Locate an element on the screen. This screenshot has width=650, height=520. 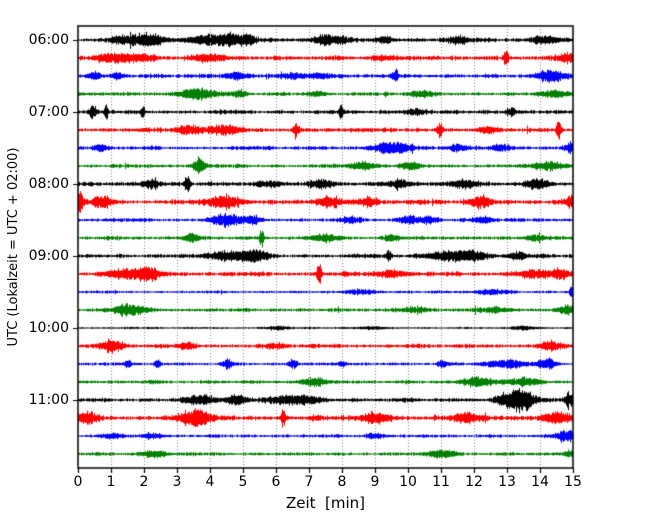
x-tick-label: 15 is located at coordinates (573, 482).